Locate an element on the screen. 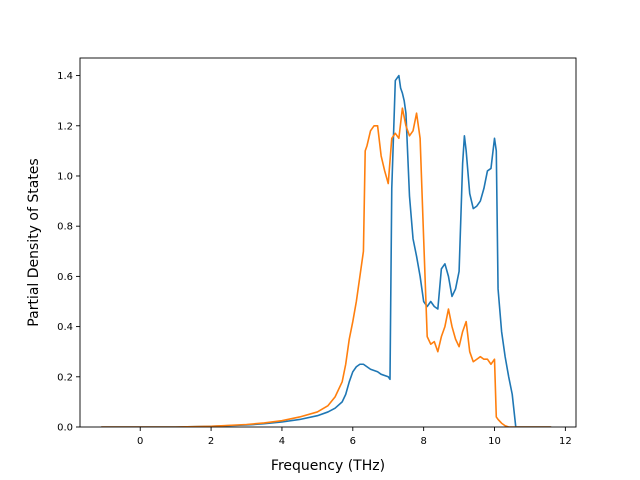  x-tick-label: 12 is located at coordinates (565, 441).